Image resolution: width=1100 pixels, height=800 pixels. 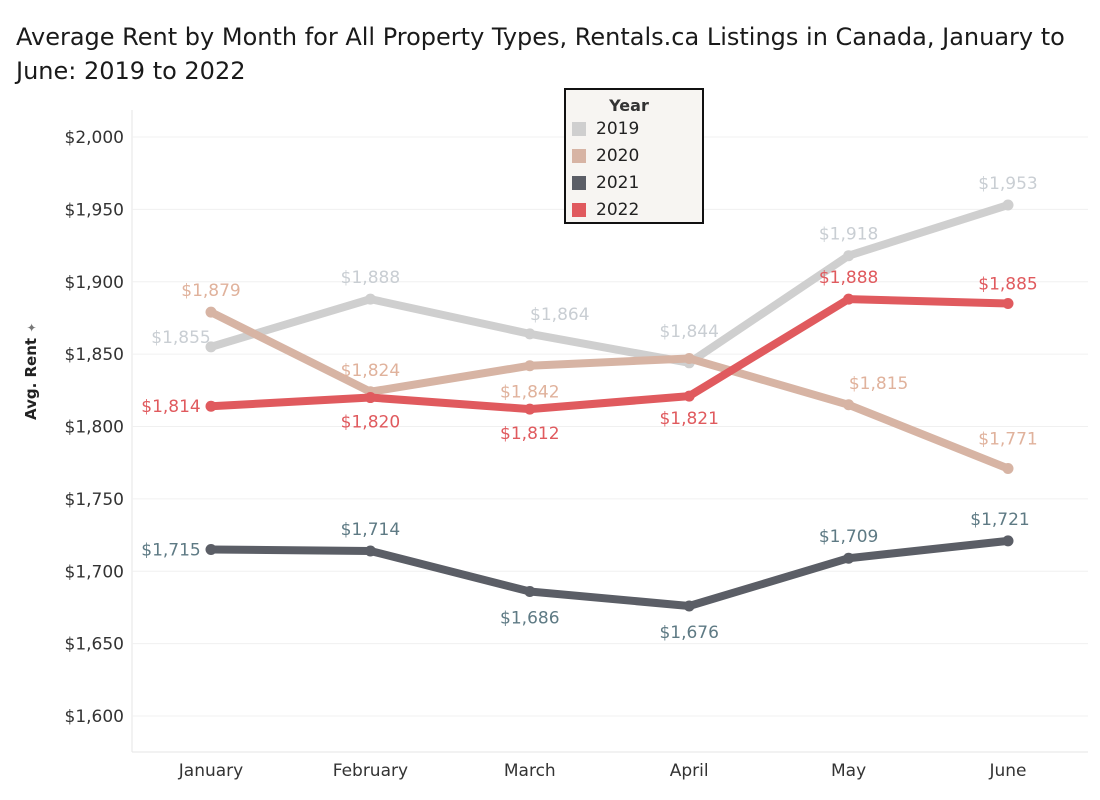 I want to click on data-label-2022: $1,814, so click(x=170, y=407).